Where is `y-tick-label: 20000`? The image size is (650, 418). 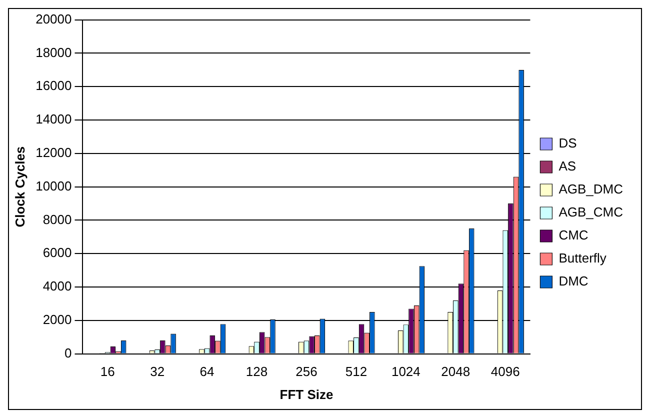 y-tick-label: 20000 is located at coordinates (54, 18).